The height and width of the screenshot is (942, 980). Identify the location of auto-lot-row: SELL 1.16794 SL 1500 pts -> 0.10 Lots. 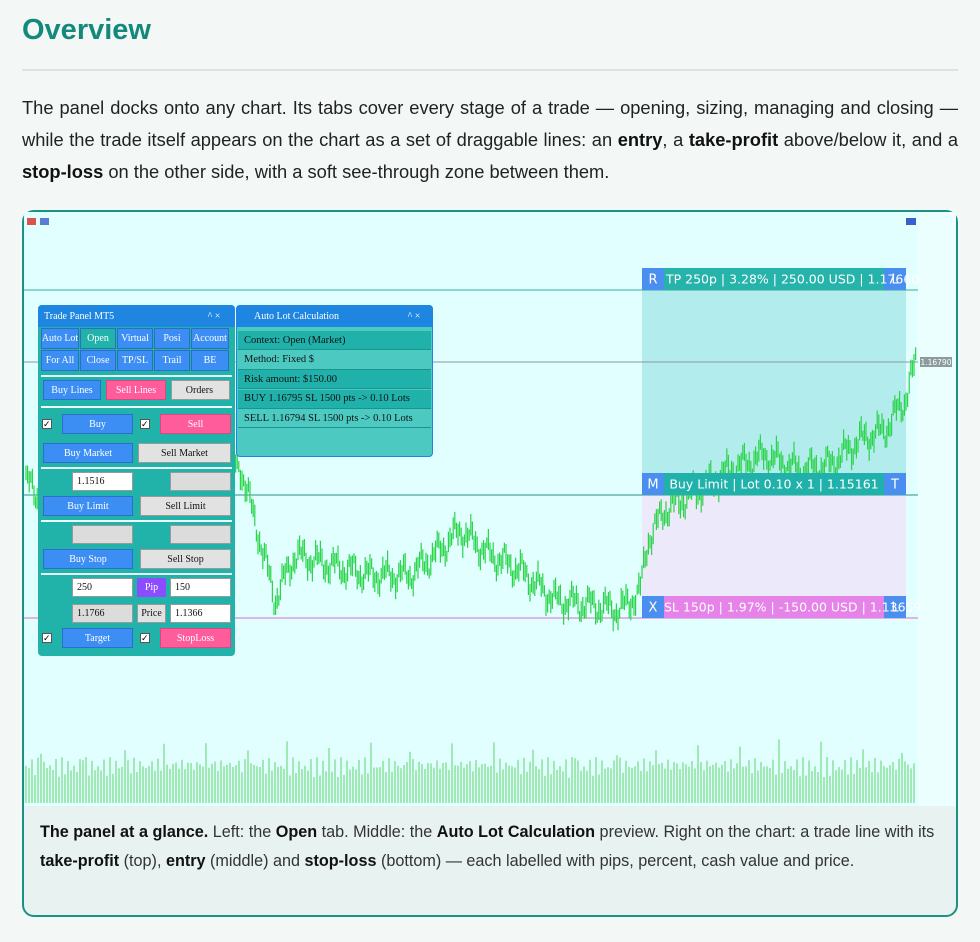
(334, 418).